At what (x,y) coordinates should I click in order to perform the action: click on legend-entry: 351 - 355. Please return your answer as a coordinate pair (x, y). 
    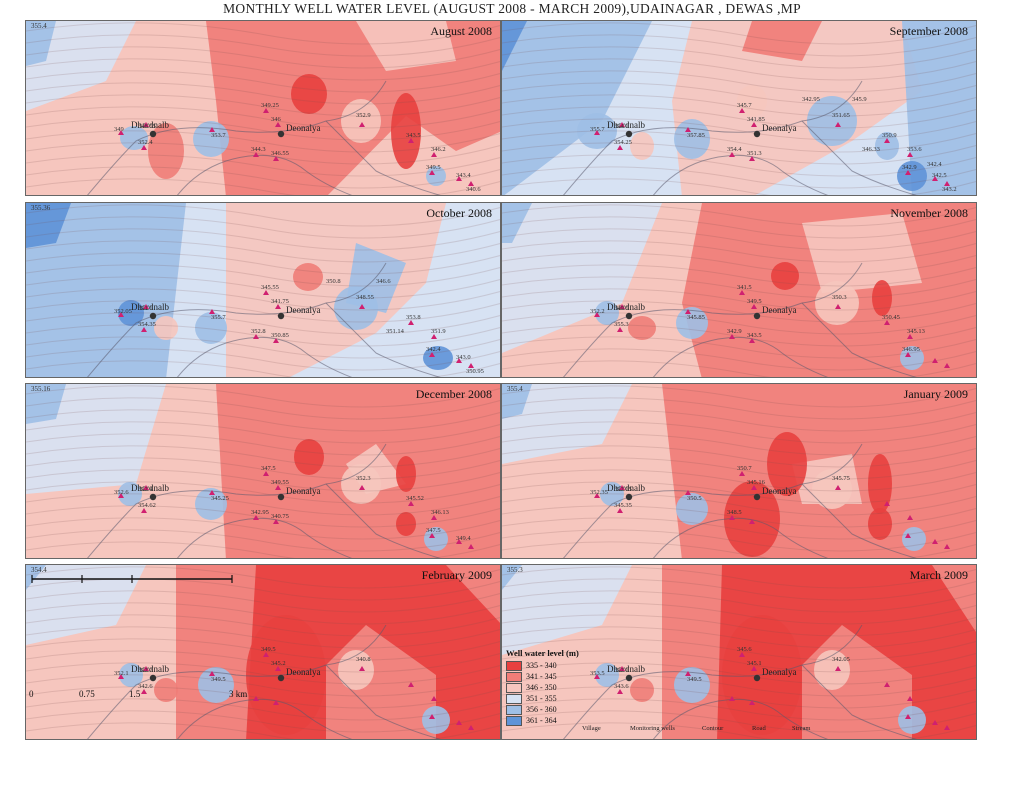
    Looking at the image, I should click on (549, 698).